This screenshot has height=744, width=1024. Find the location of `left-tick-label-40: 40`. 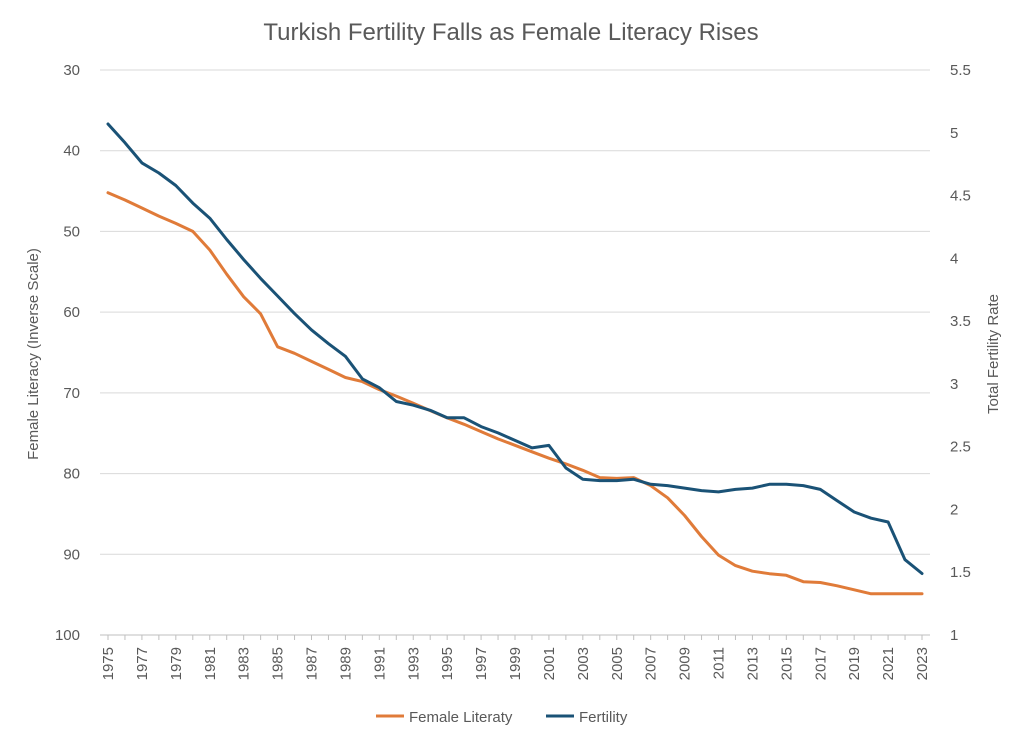

left-tick-label-40: 40 is located at coordinates (71, 151).